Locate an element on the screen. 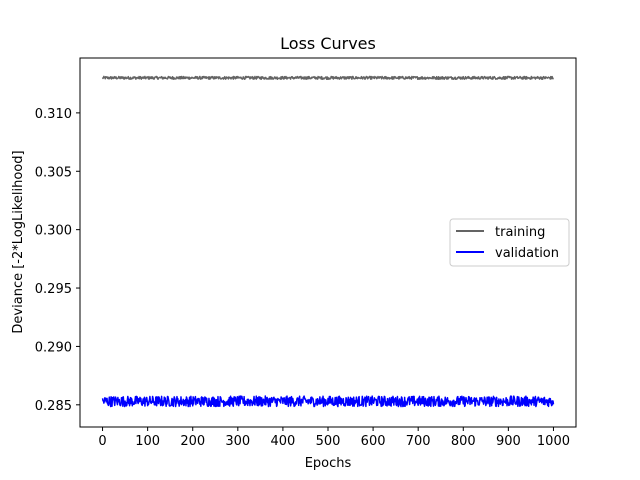  y-tick-label: 0.295 is located at coordinates (53, 289).